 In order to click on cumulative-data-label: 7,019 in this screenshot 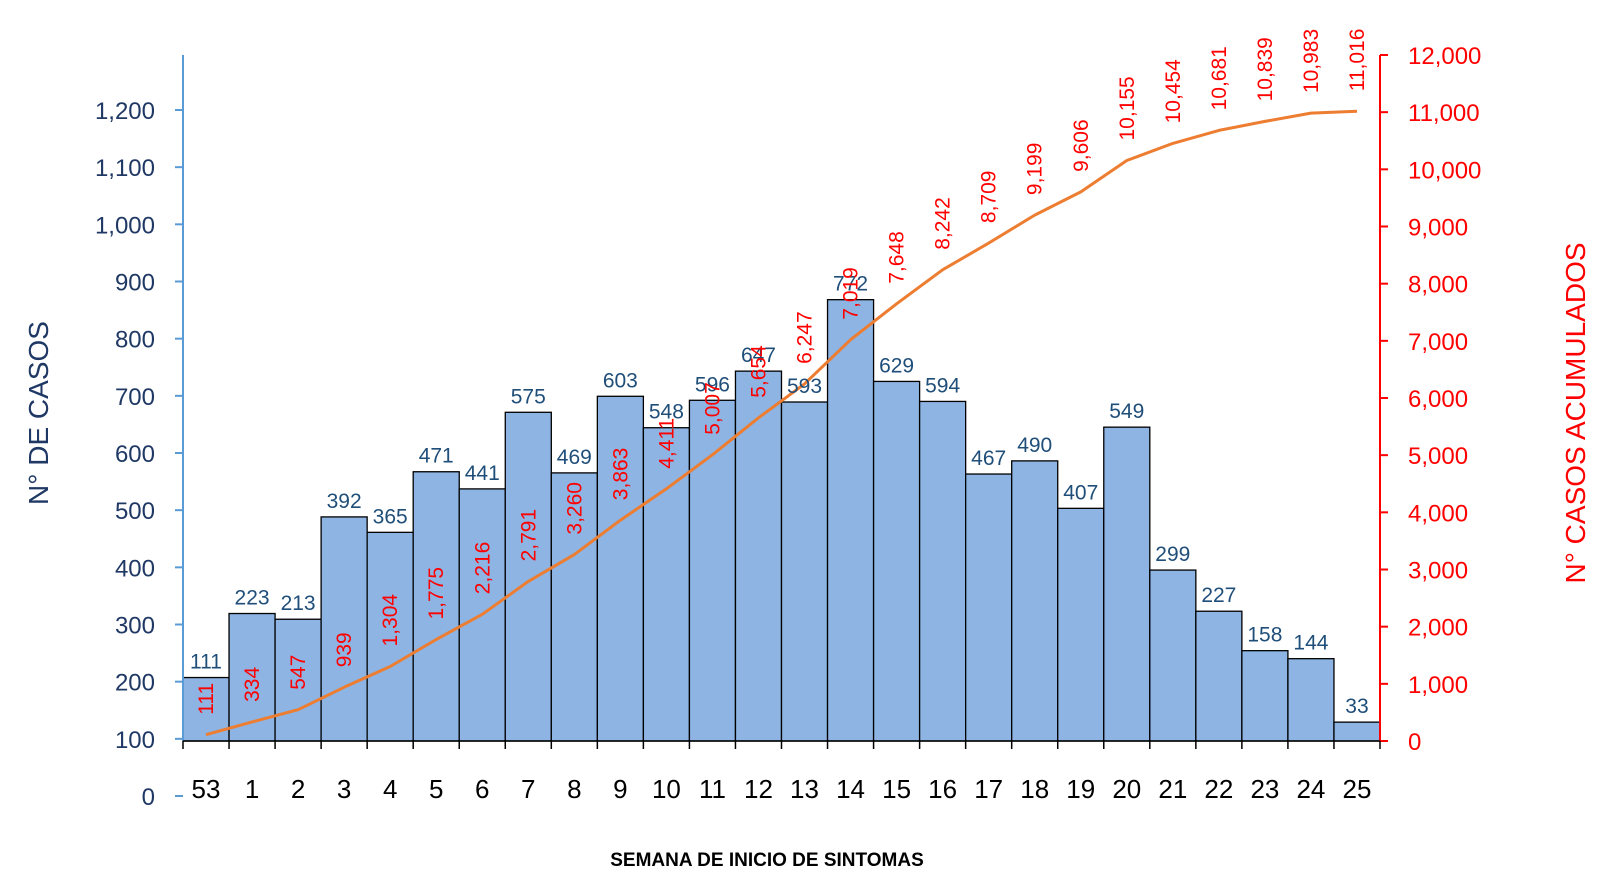, I will do `click(851, 293)`.